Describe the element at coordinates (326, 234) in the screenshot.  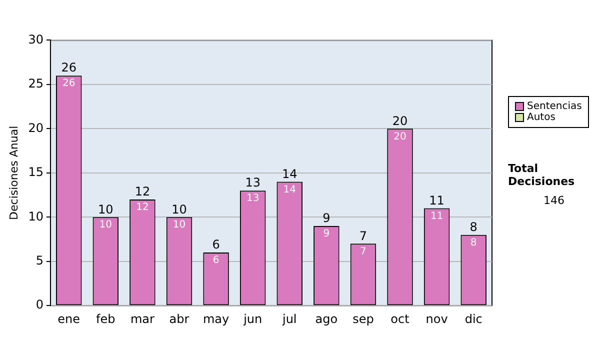
I see `data-label: 9` at that location.